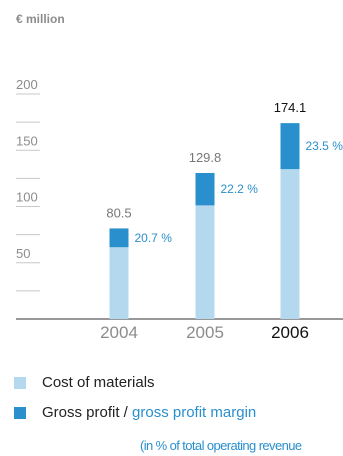 Image resolution: width=343 pixels, height=456 pixels. Describe the element at coordinates (27, 140) in the screenshot. I see `y-tick-label: 150` at that location.